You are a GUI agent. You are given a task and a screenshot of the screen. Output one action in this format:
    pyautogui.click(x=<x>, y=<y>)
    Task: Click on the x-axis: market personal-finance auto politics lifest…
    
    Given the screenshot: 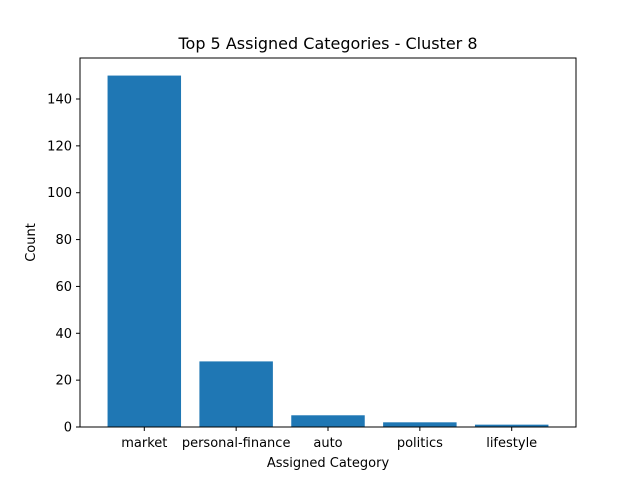 What is the action you would take?
    pyautogui.click(x=329, y=439)
    